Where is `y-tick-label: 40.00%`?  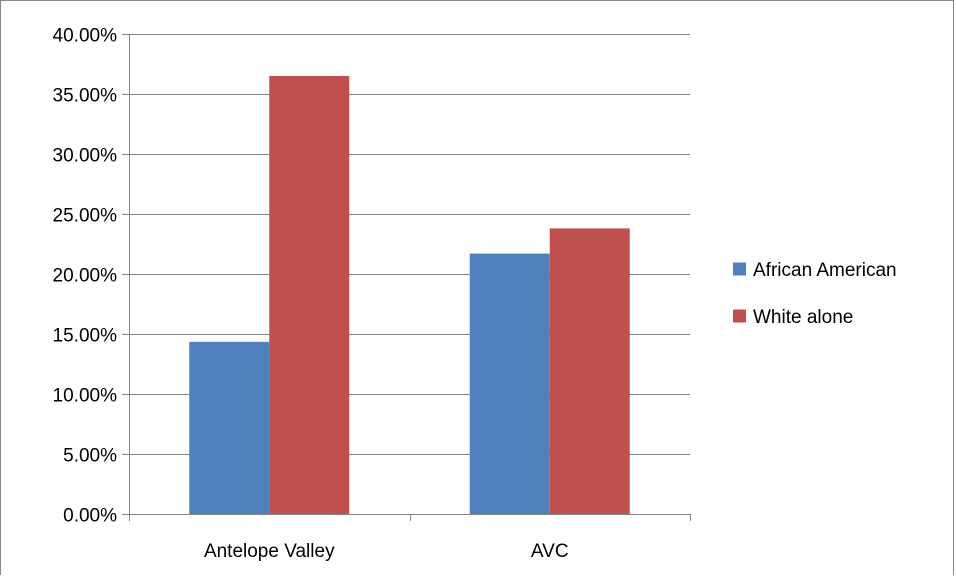
y-tick-label: 40.00% is located at coordinates (85, 36).